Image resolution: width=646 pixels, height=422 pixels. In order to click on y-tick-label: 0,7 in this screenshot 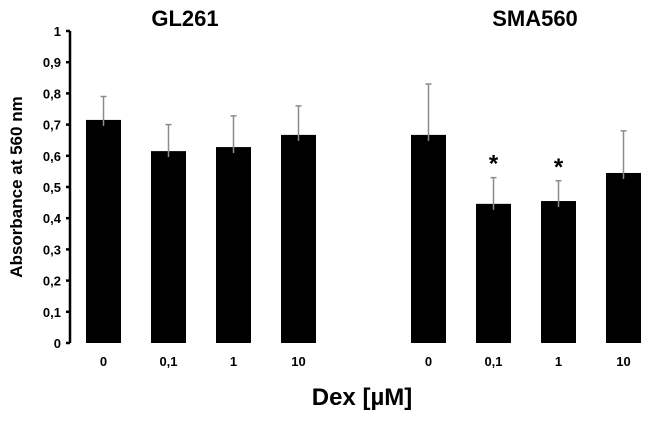, I will do `click(52, 125)`.